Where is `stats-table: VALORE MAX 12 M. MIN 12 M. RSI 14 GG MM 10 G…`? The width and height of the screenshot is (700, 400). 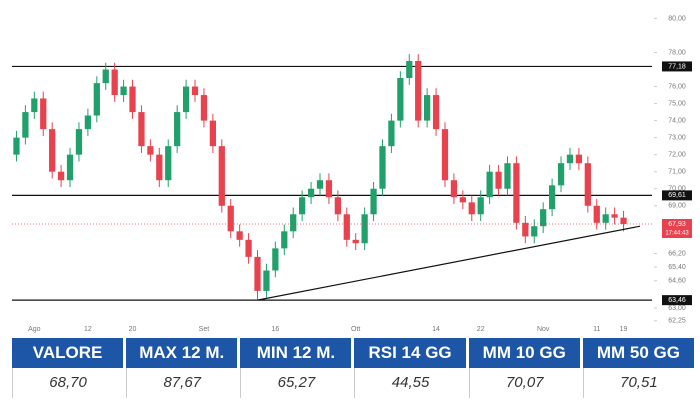
stats-table: VALORE MAX 12 M. MIN 12 M. RSI 14 GG MM 10 G… is located at coordinates (353, 368).